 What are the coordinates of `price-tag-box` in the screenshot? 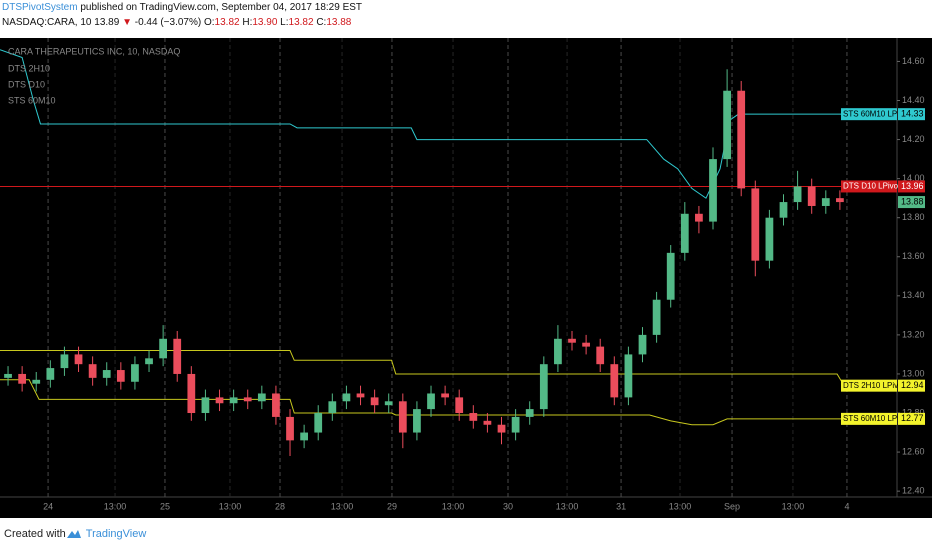 It's located at (911, 202).